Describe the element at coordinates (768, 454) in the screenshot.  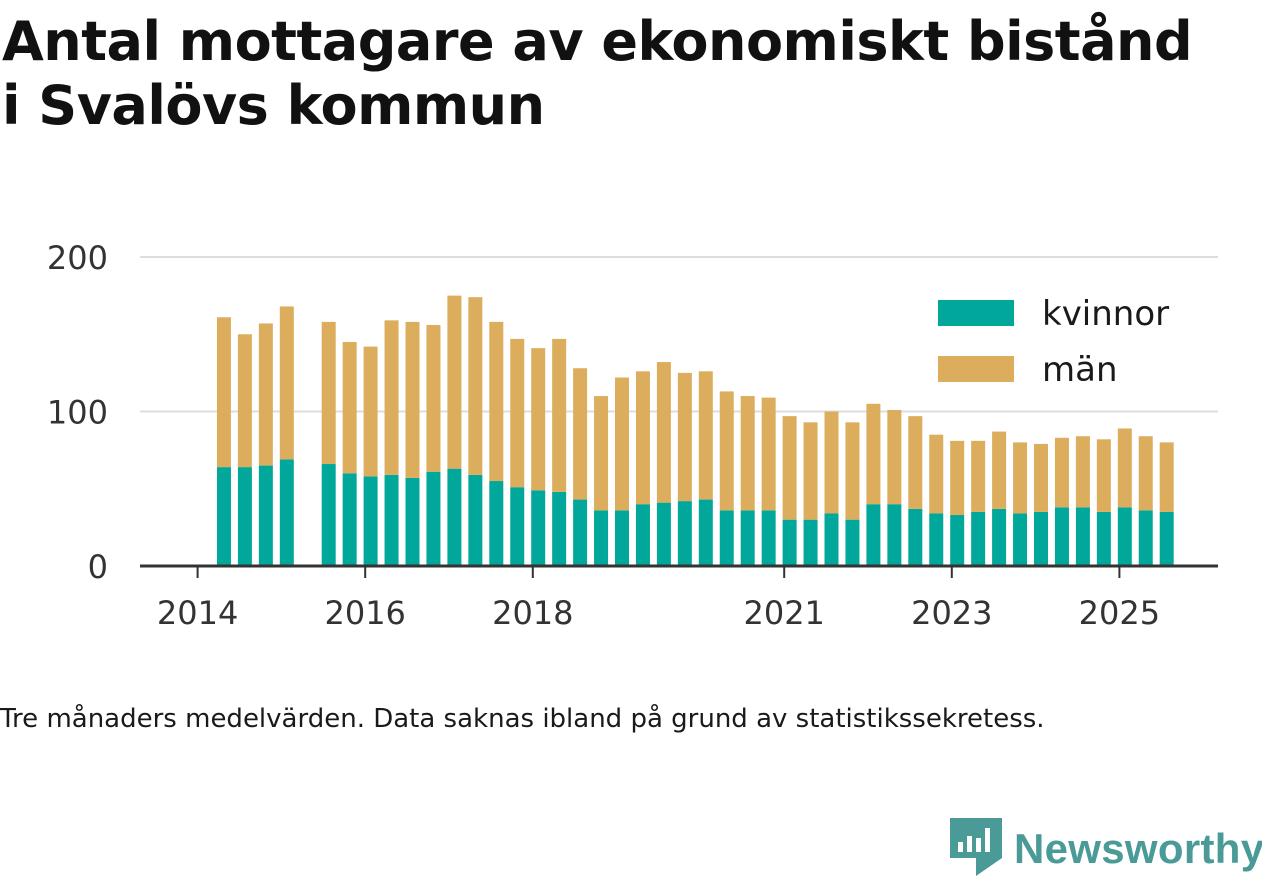
I see `bar-man-2020-Q4` at that location.